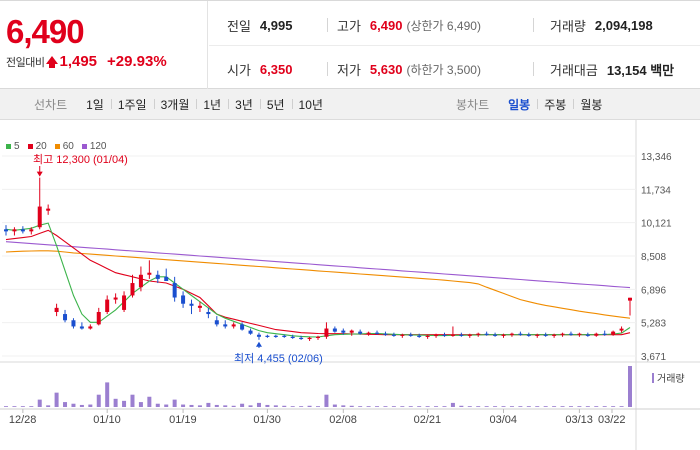  I want to click on lower-limit: (하한가 3,500), so click(443, 69).